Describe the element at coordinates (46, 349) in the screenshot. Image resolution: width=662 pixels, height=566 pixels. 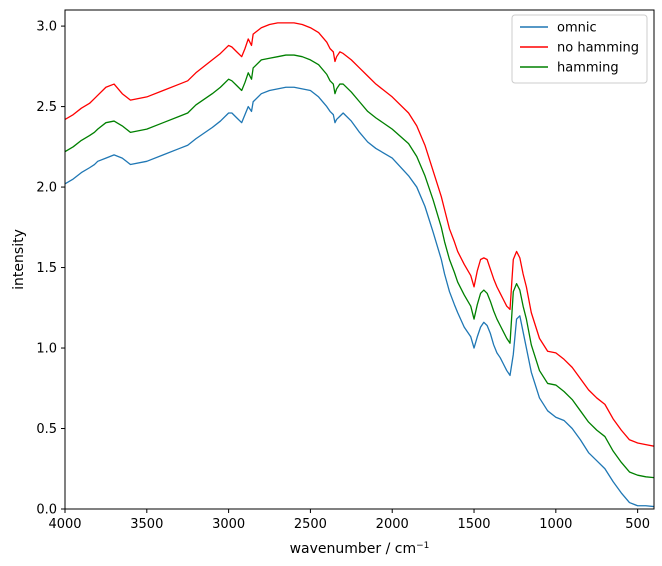
I see `y-tick-label: 1.0` at that location.